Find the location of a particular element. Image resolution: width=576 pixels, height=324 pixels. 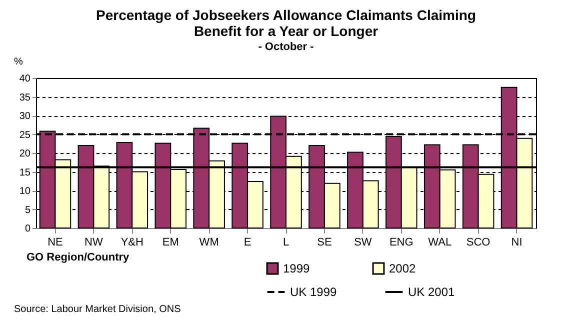

chart-subtitle: - October - is located at coordinates (286, 47).